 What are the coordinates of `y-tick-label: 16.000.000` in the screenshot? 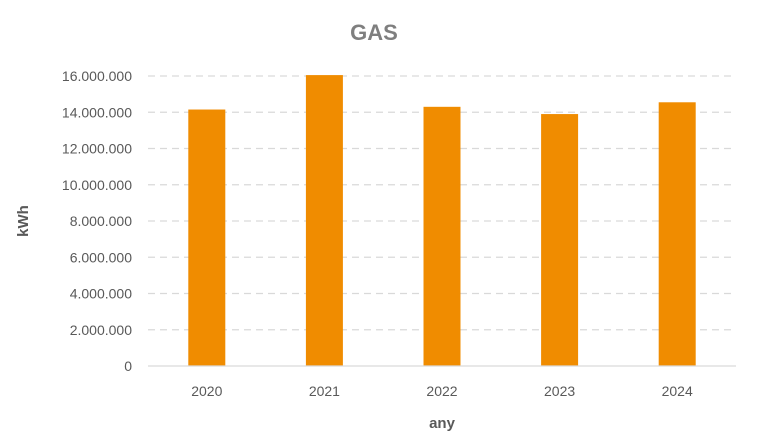 It's located at (97, 76).